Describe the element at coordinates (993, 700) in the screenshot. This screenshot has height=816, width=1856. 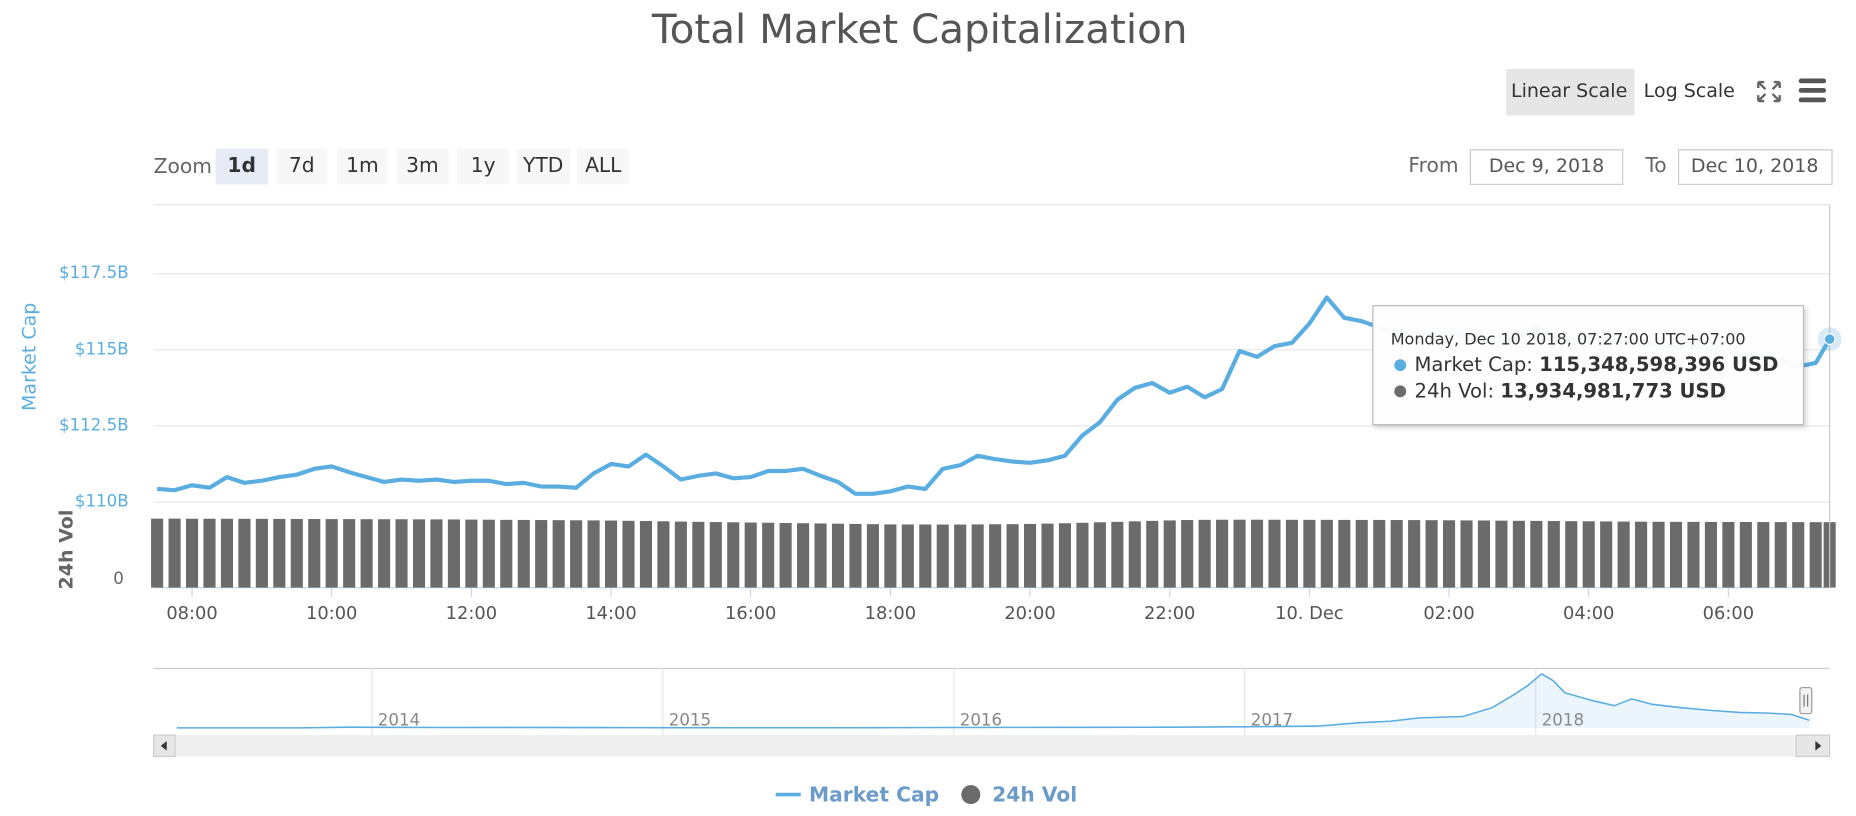
I see `navigator-area` at that location.